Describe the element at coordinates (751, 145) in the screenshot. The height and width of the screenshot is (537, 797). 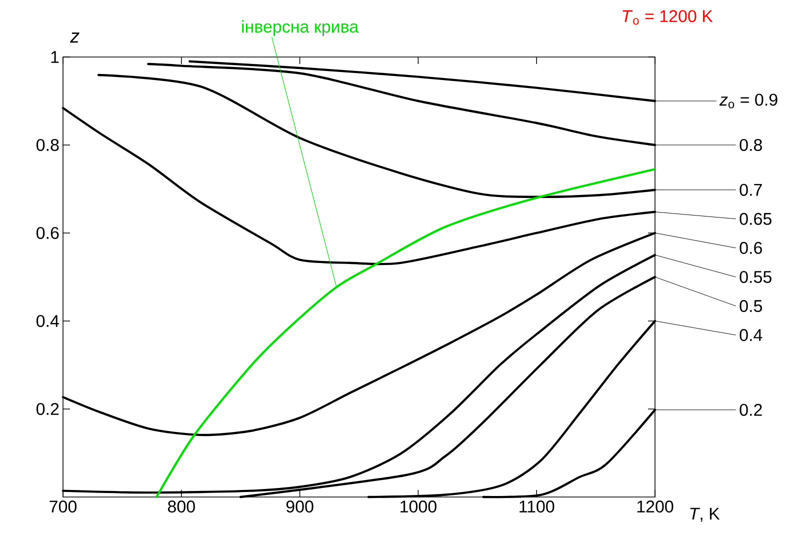
I see `legend-label: 0.8` at that location.